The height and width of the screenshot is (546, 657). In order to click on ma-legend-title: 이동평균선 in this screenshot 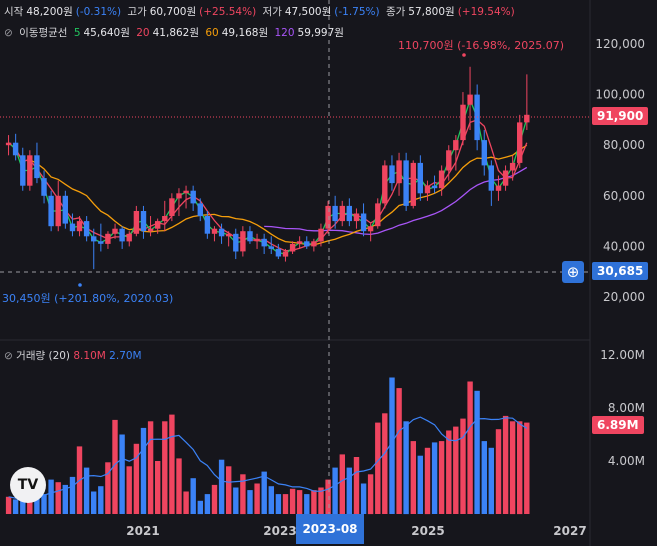, I will do `click(43, 33)`.